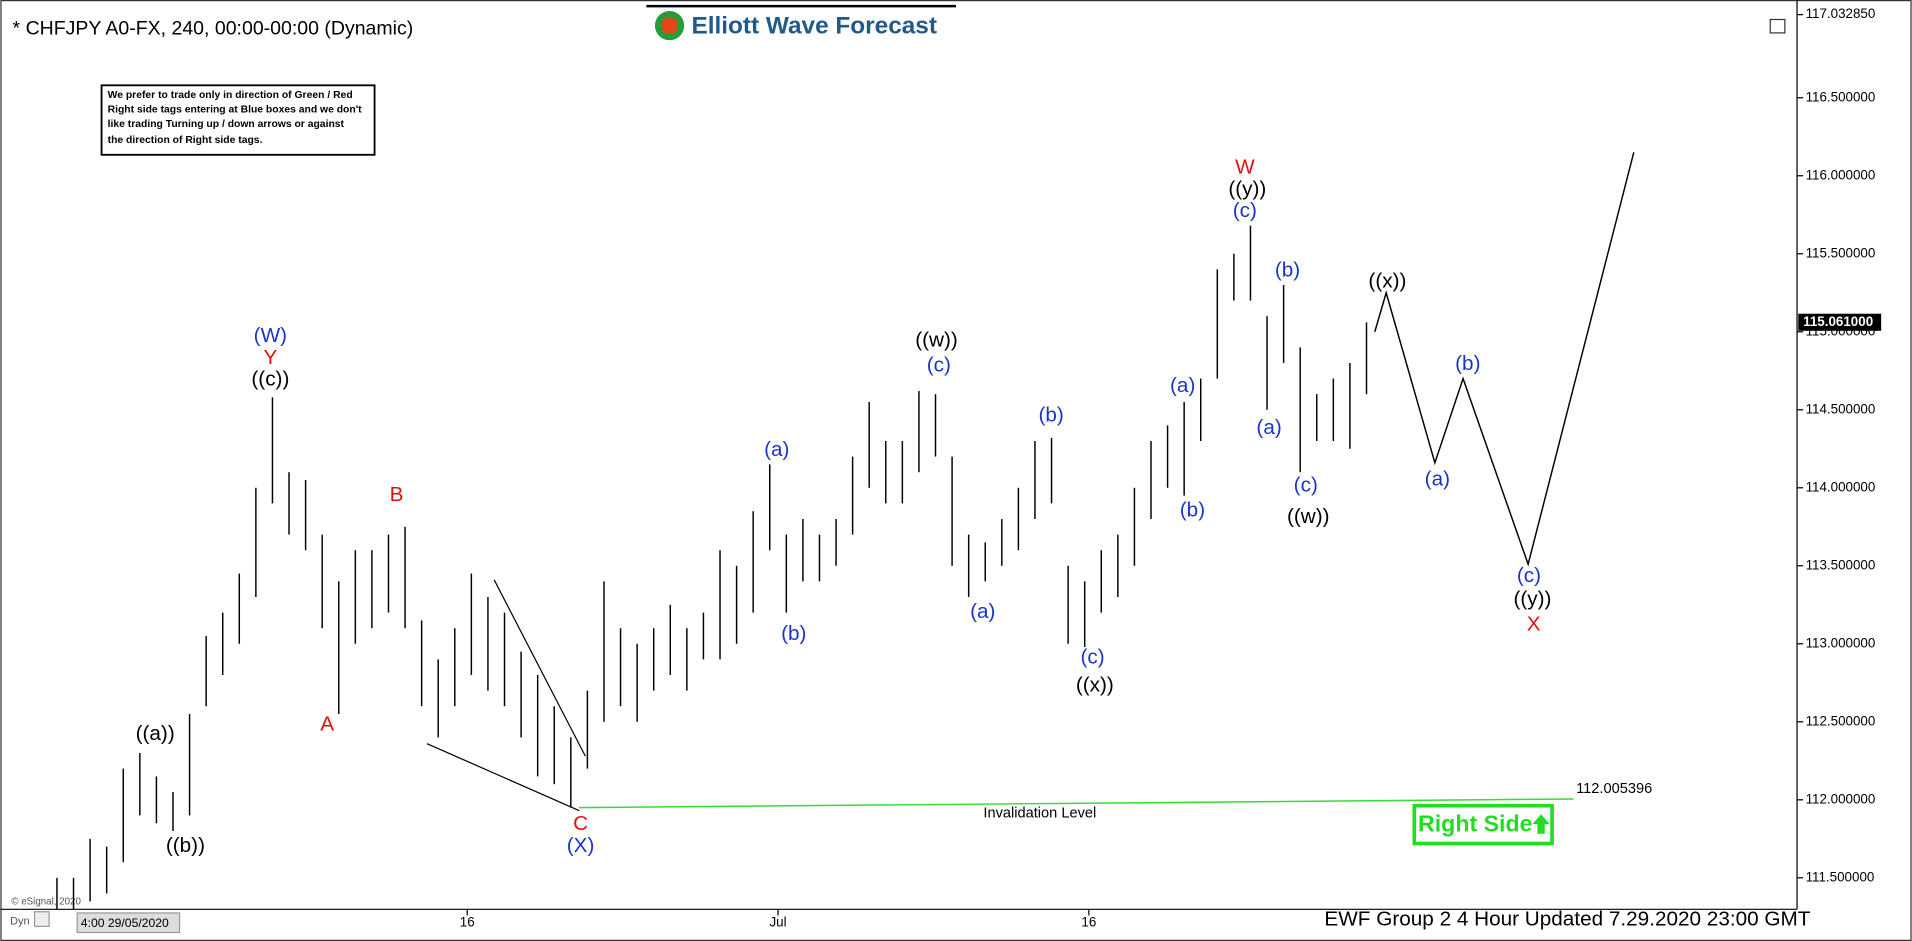 The image size is (1912, 941). What do you see at coordinates (1039, 813) in the screenshot?
I see `invalidation-label: Invalidation Level` at bounding box center [1039, 813].